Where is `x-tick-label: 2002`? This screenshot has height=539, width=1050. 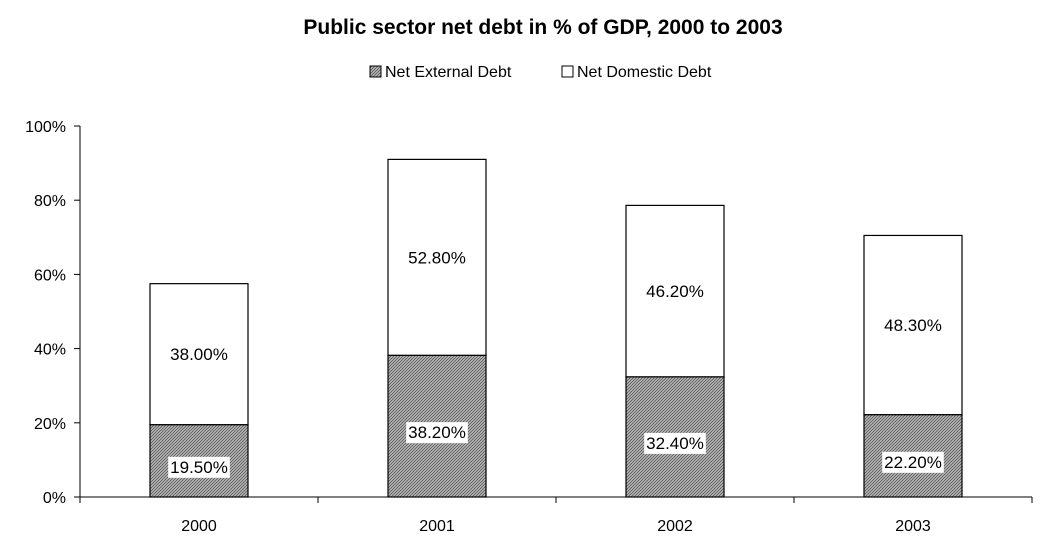
x-tick-label: 2002 is located at coordinates (675, 526).